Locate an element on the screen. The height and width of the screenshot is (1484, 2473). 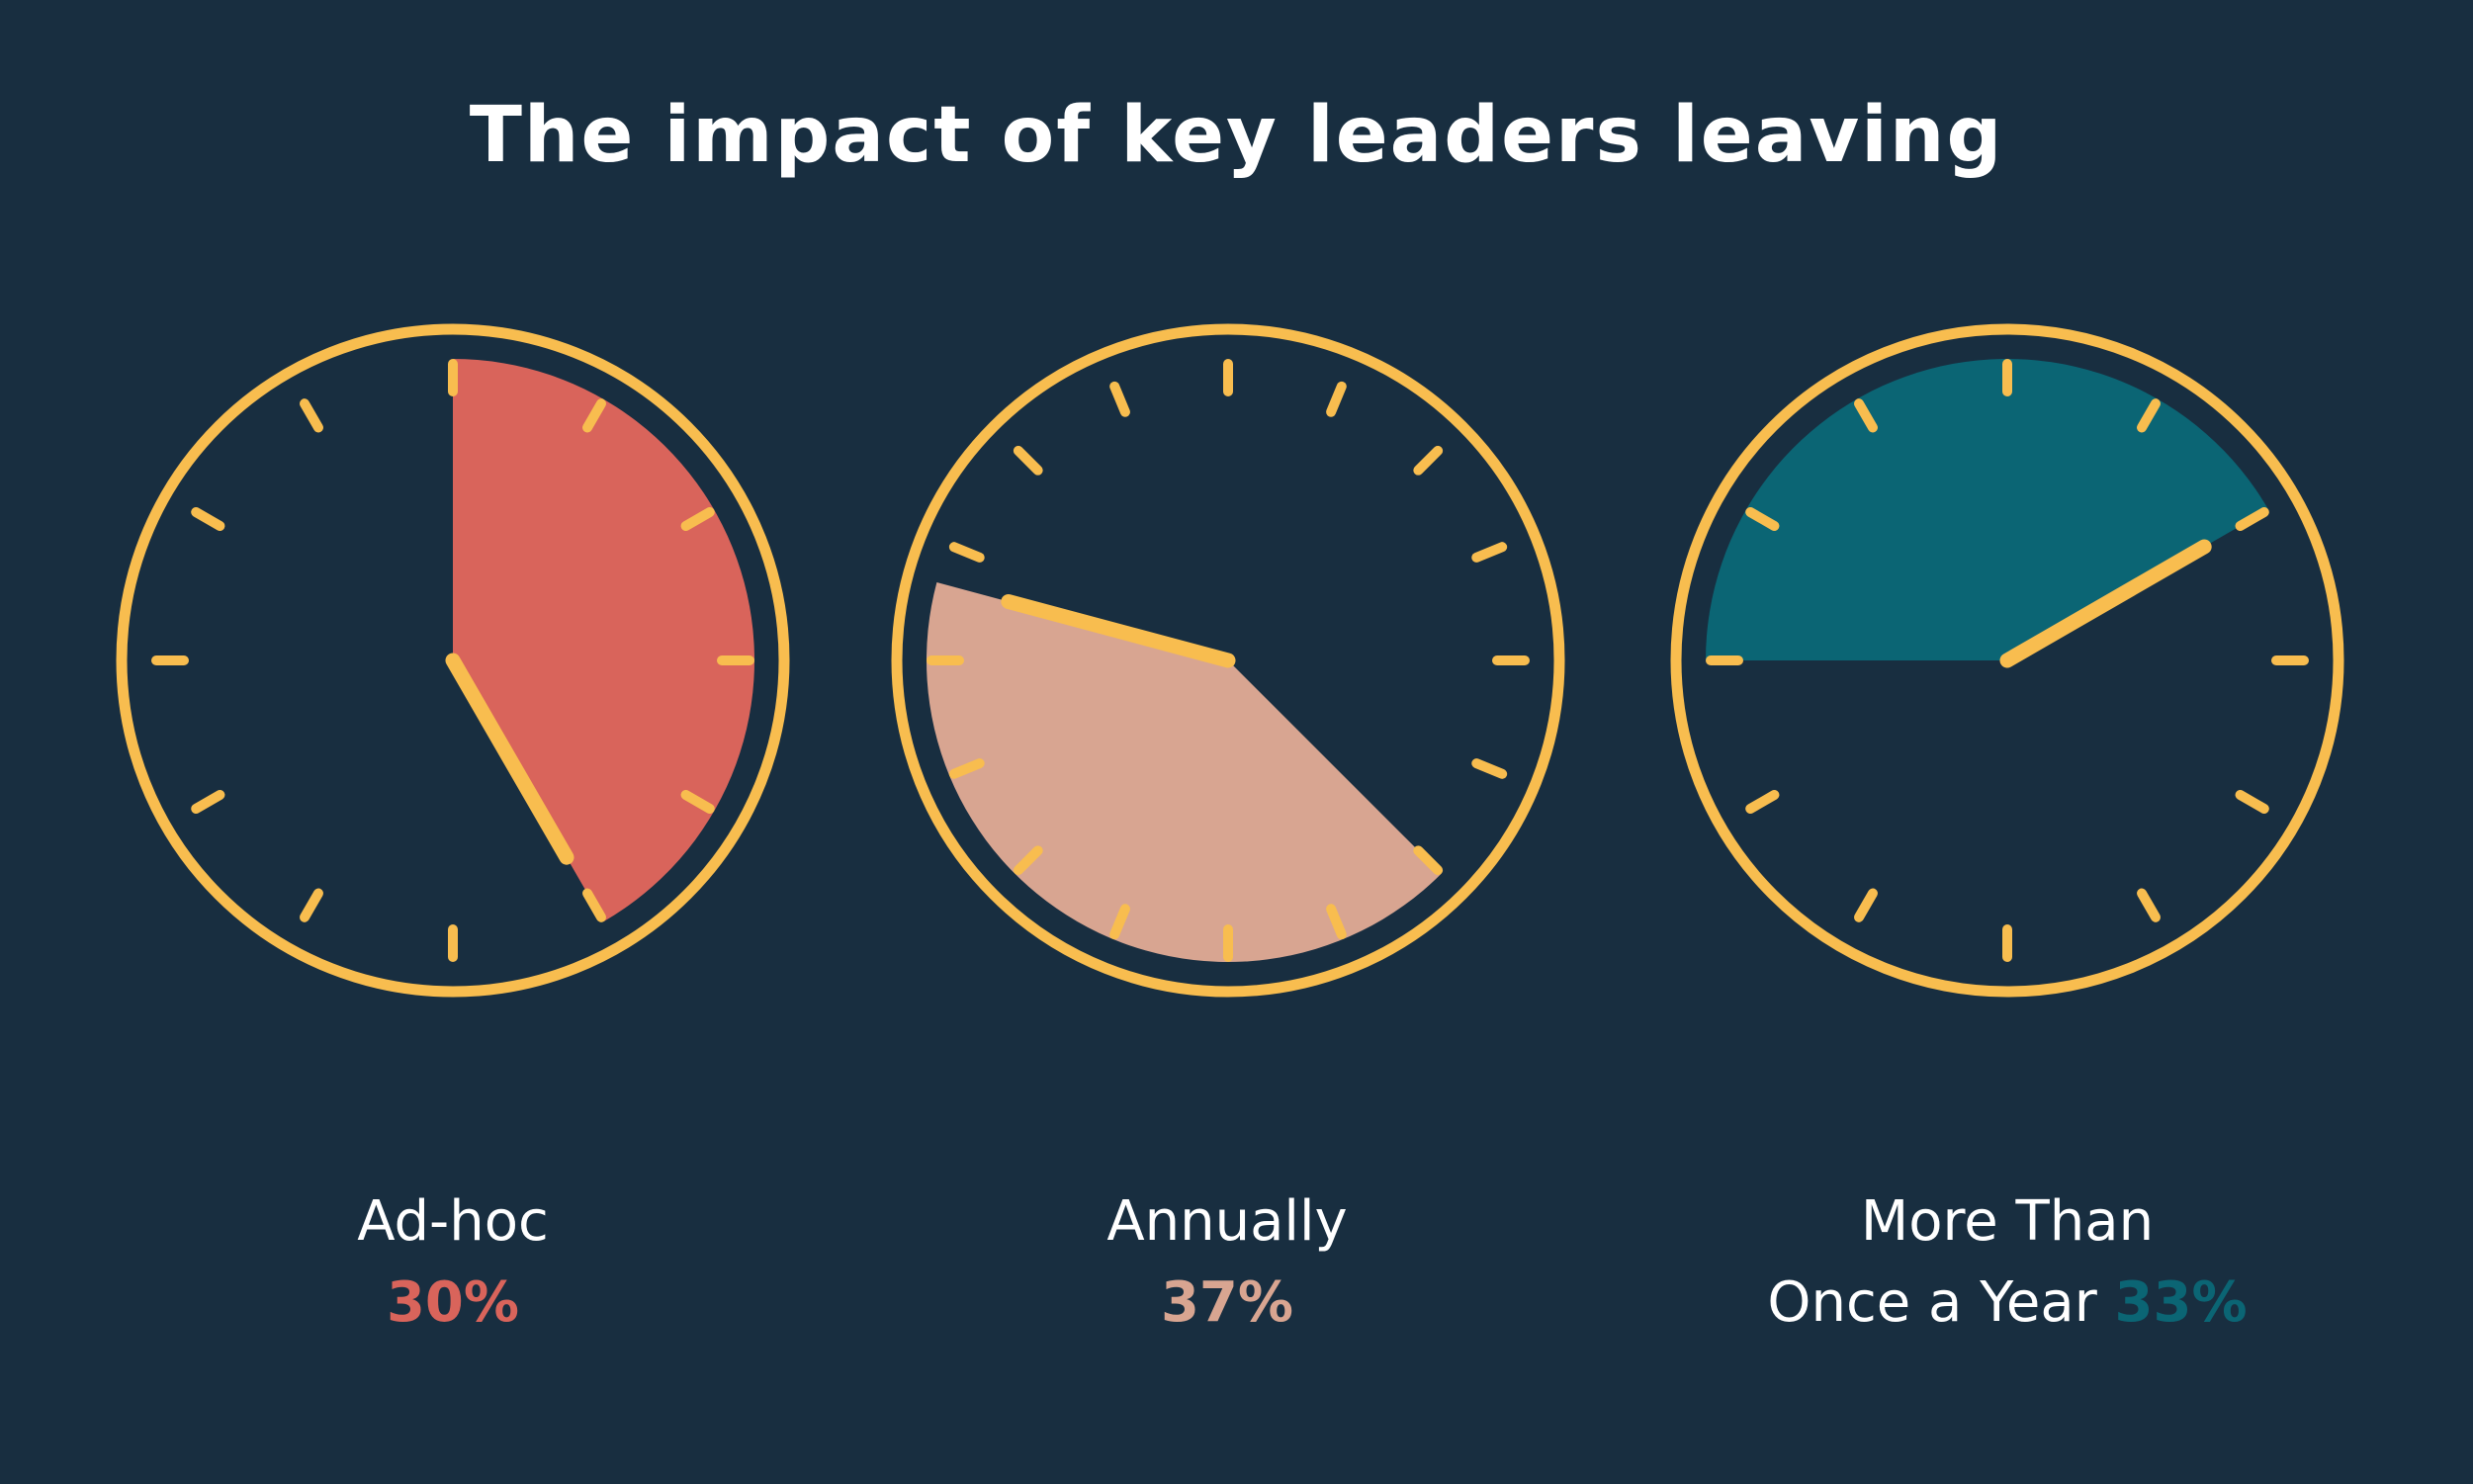
caption-value: 30% is located at coordinates (453, 1302).